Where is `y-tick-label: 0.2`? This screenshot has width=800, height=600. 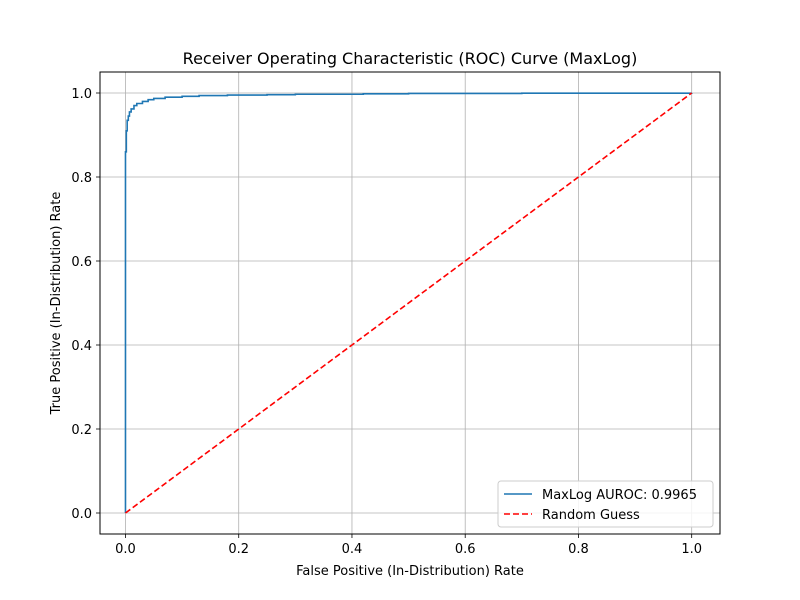
y-tick-label: 0.2 is located at coordinates (81, 430).